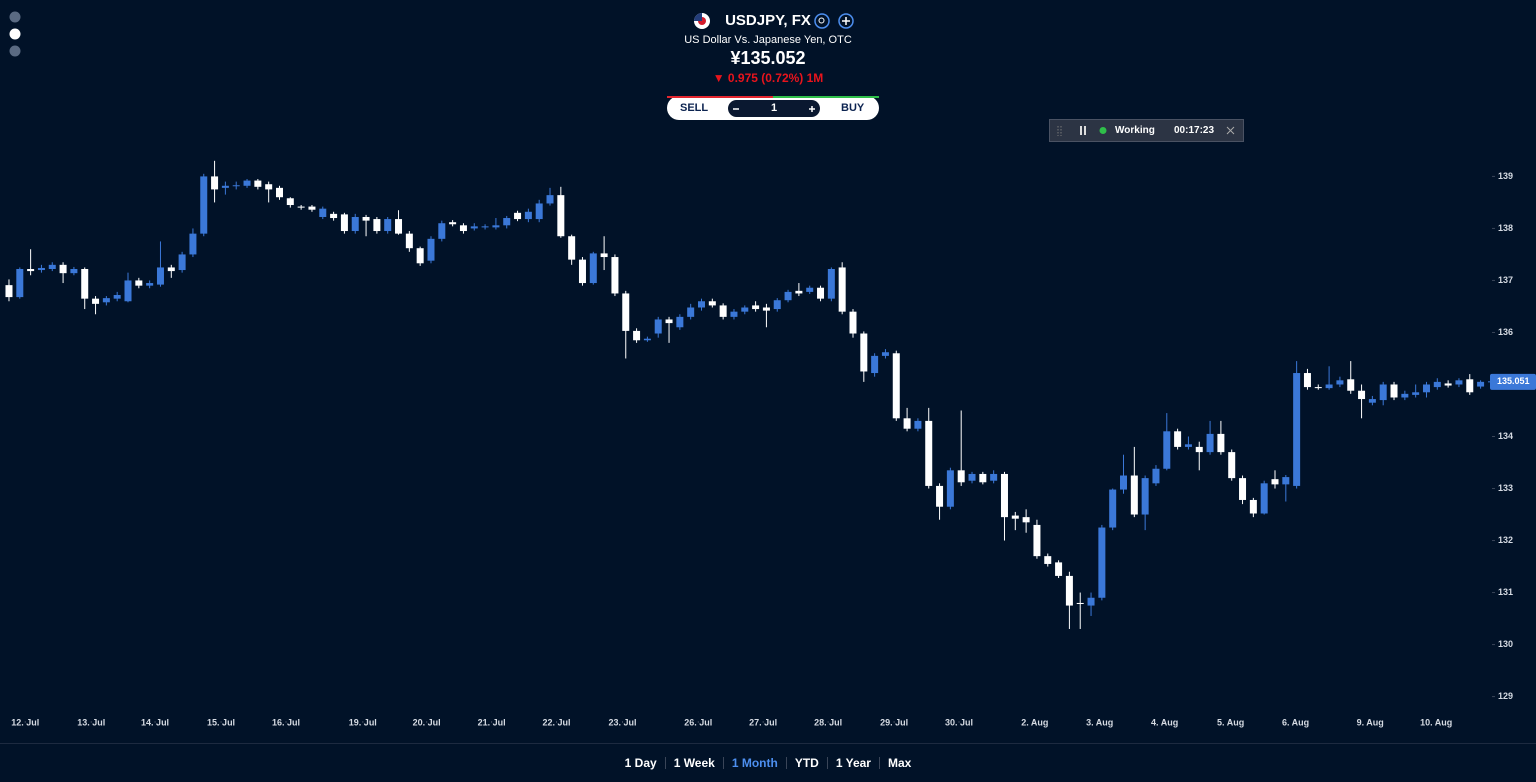 Image resolution: width=1536 pixels, height=782 pixels. I want to click on last-price-box, so click(1513, 381).